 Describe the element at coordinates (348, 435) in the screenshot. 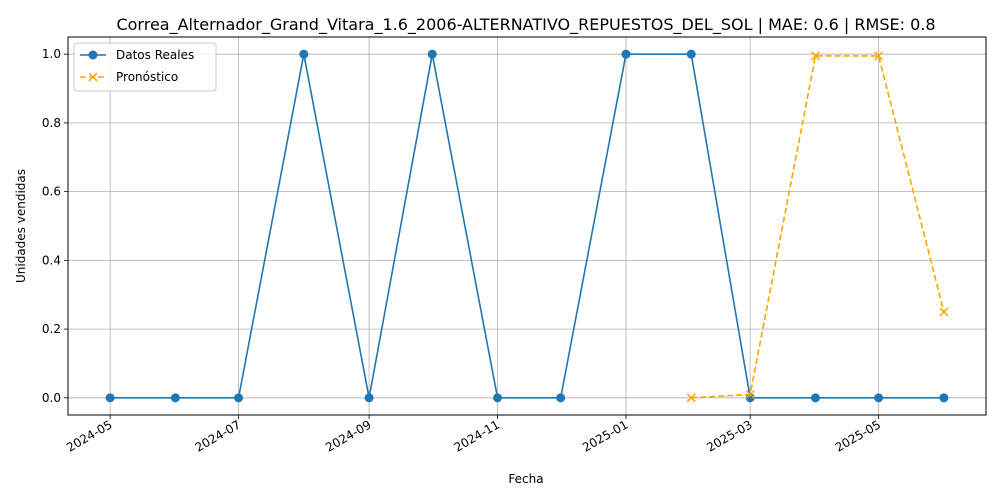

I see `x-tick-label: 2024-09` at that location.